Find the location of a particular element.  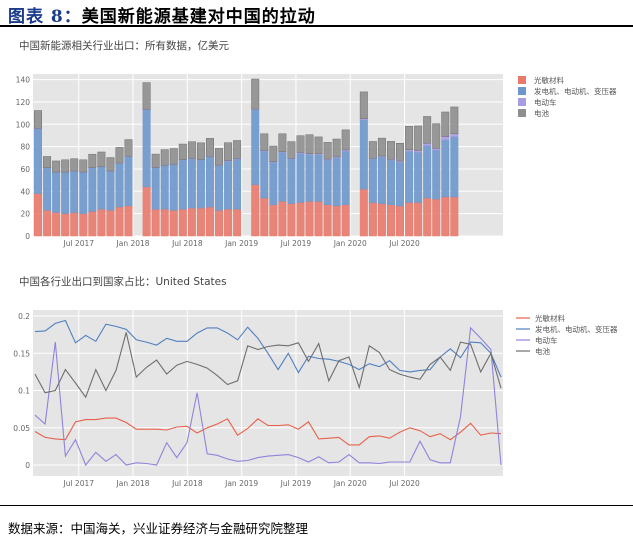

y-tick-label: 0 is located at coordinates (27, 236).